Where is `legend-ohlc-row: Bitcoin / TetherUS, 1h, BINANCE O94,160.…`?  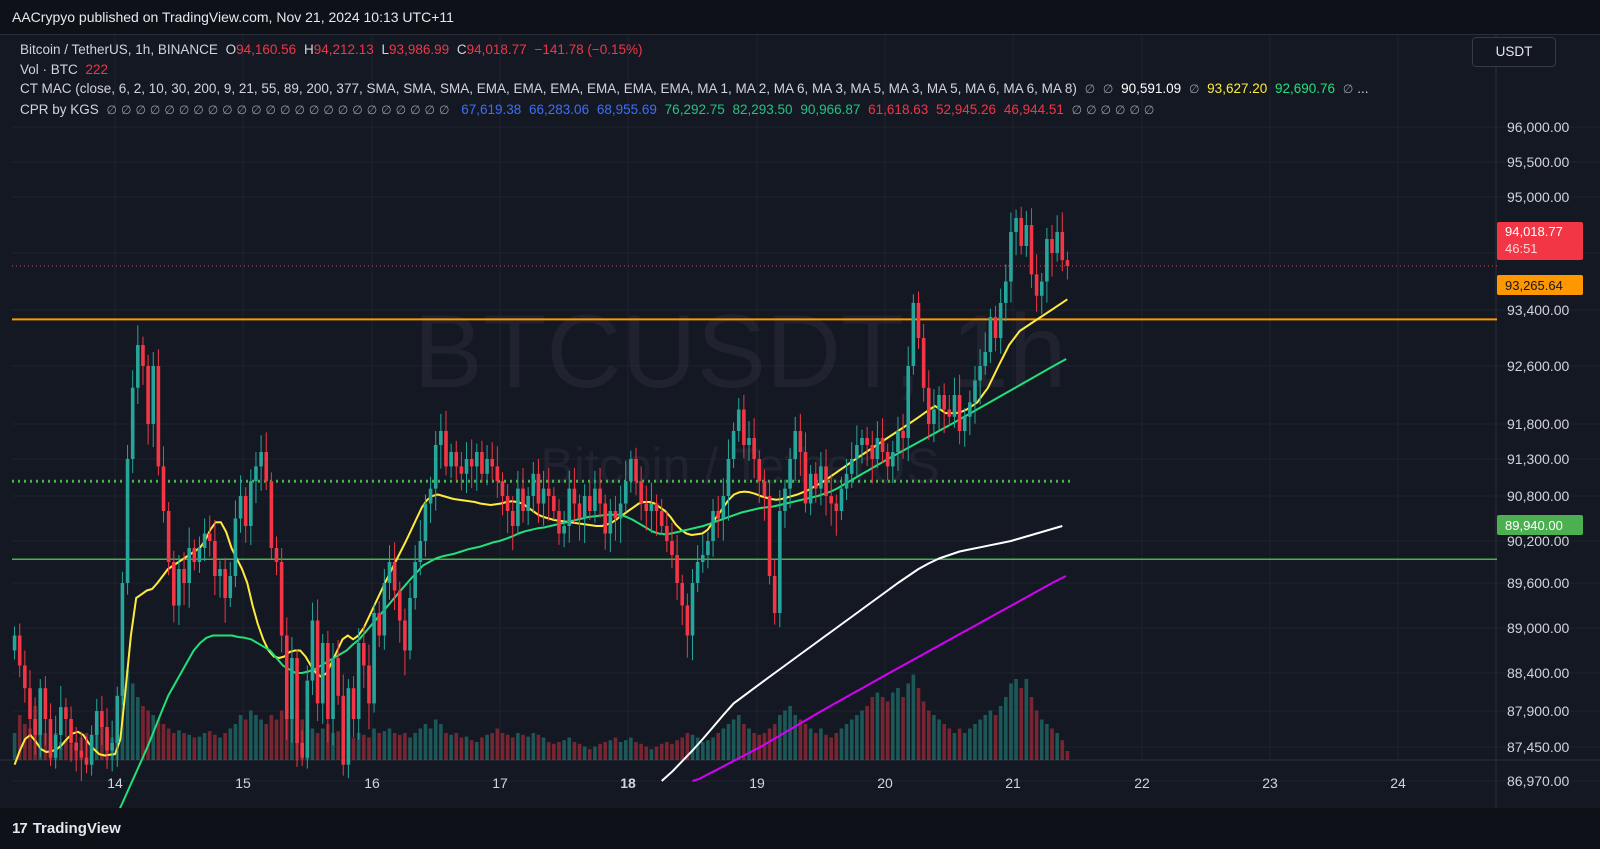
legend-ohlc-row: Bitcoin / TetherUS, 1h, BINANCE O94,160.… is located at coordinates (696, 50).